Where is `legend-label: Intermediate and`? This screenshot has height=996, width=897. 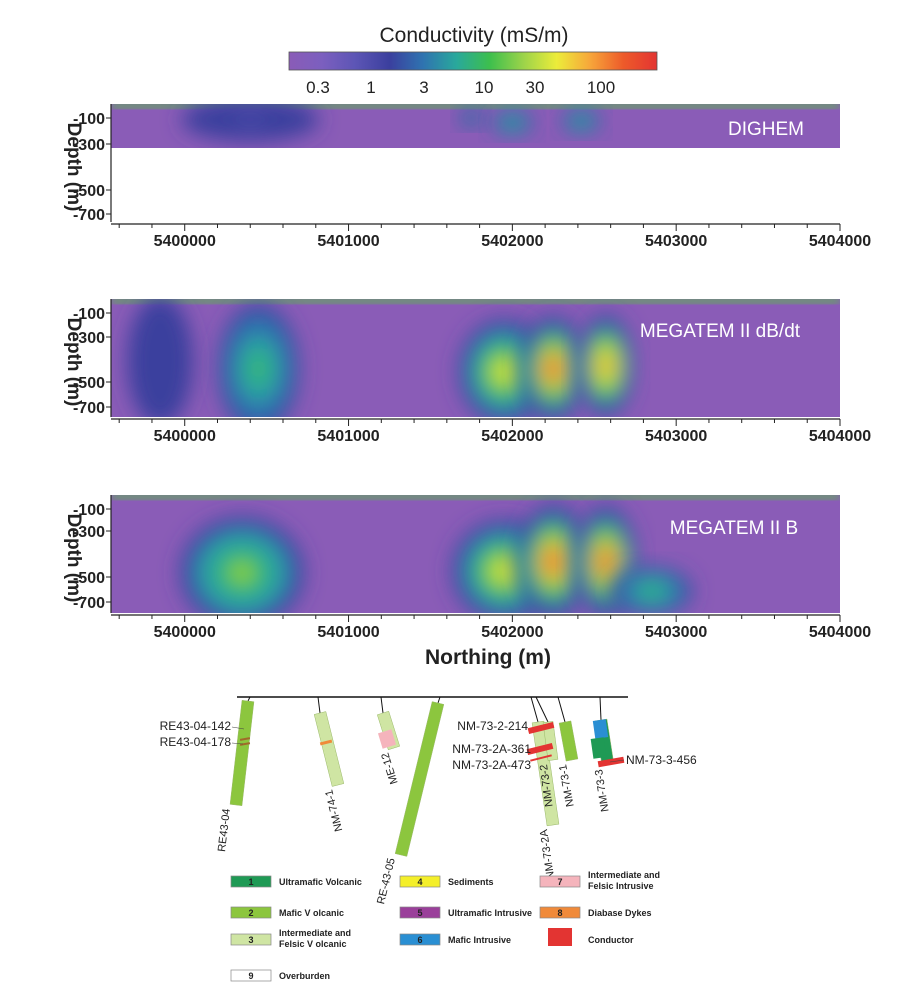
legend-label: Intermediate and is located at coordinates (315, 933).